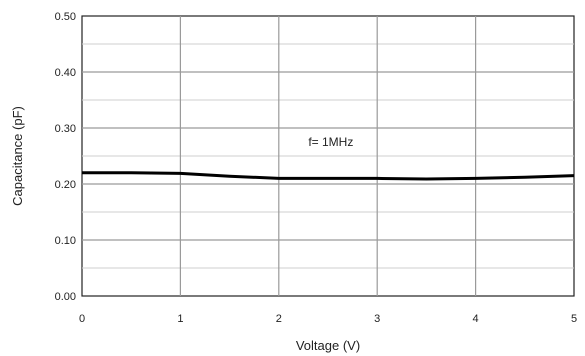 The width and height of the screenshot is (585, 356). Describe the element at coordinates (17, 156) in the screenshot. I see `y-axis-title: Capacitance (pF)` at that location.